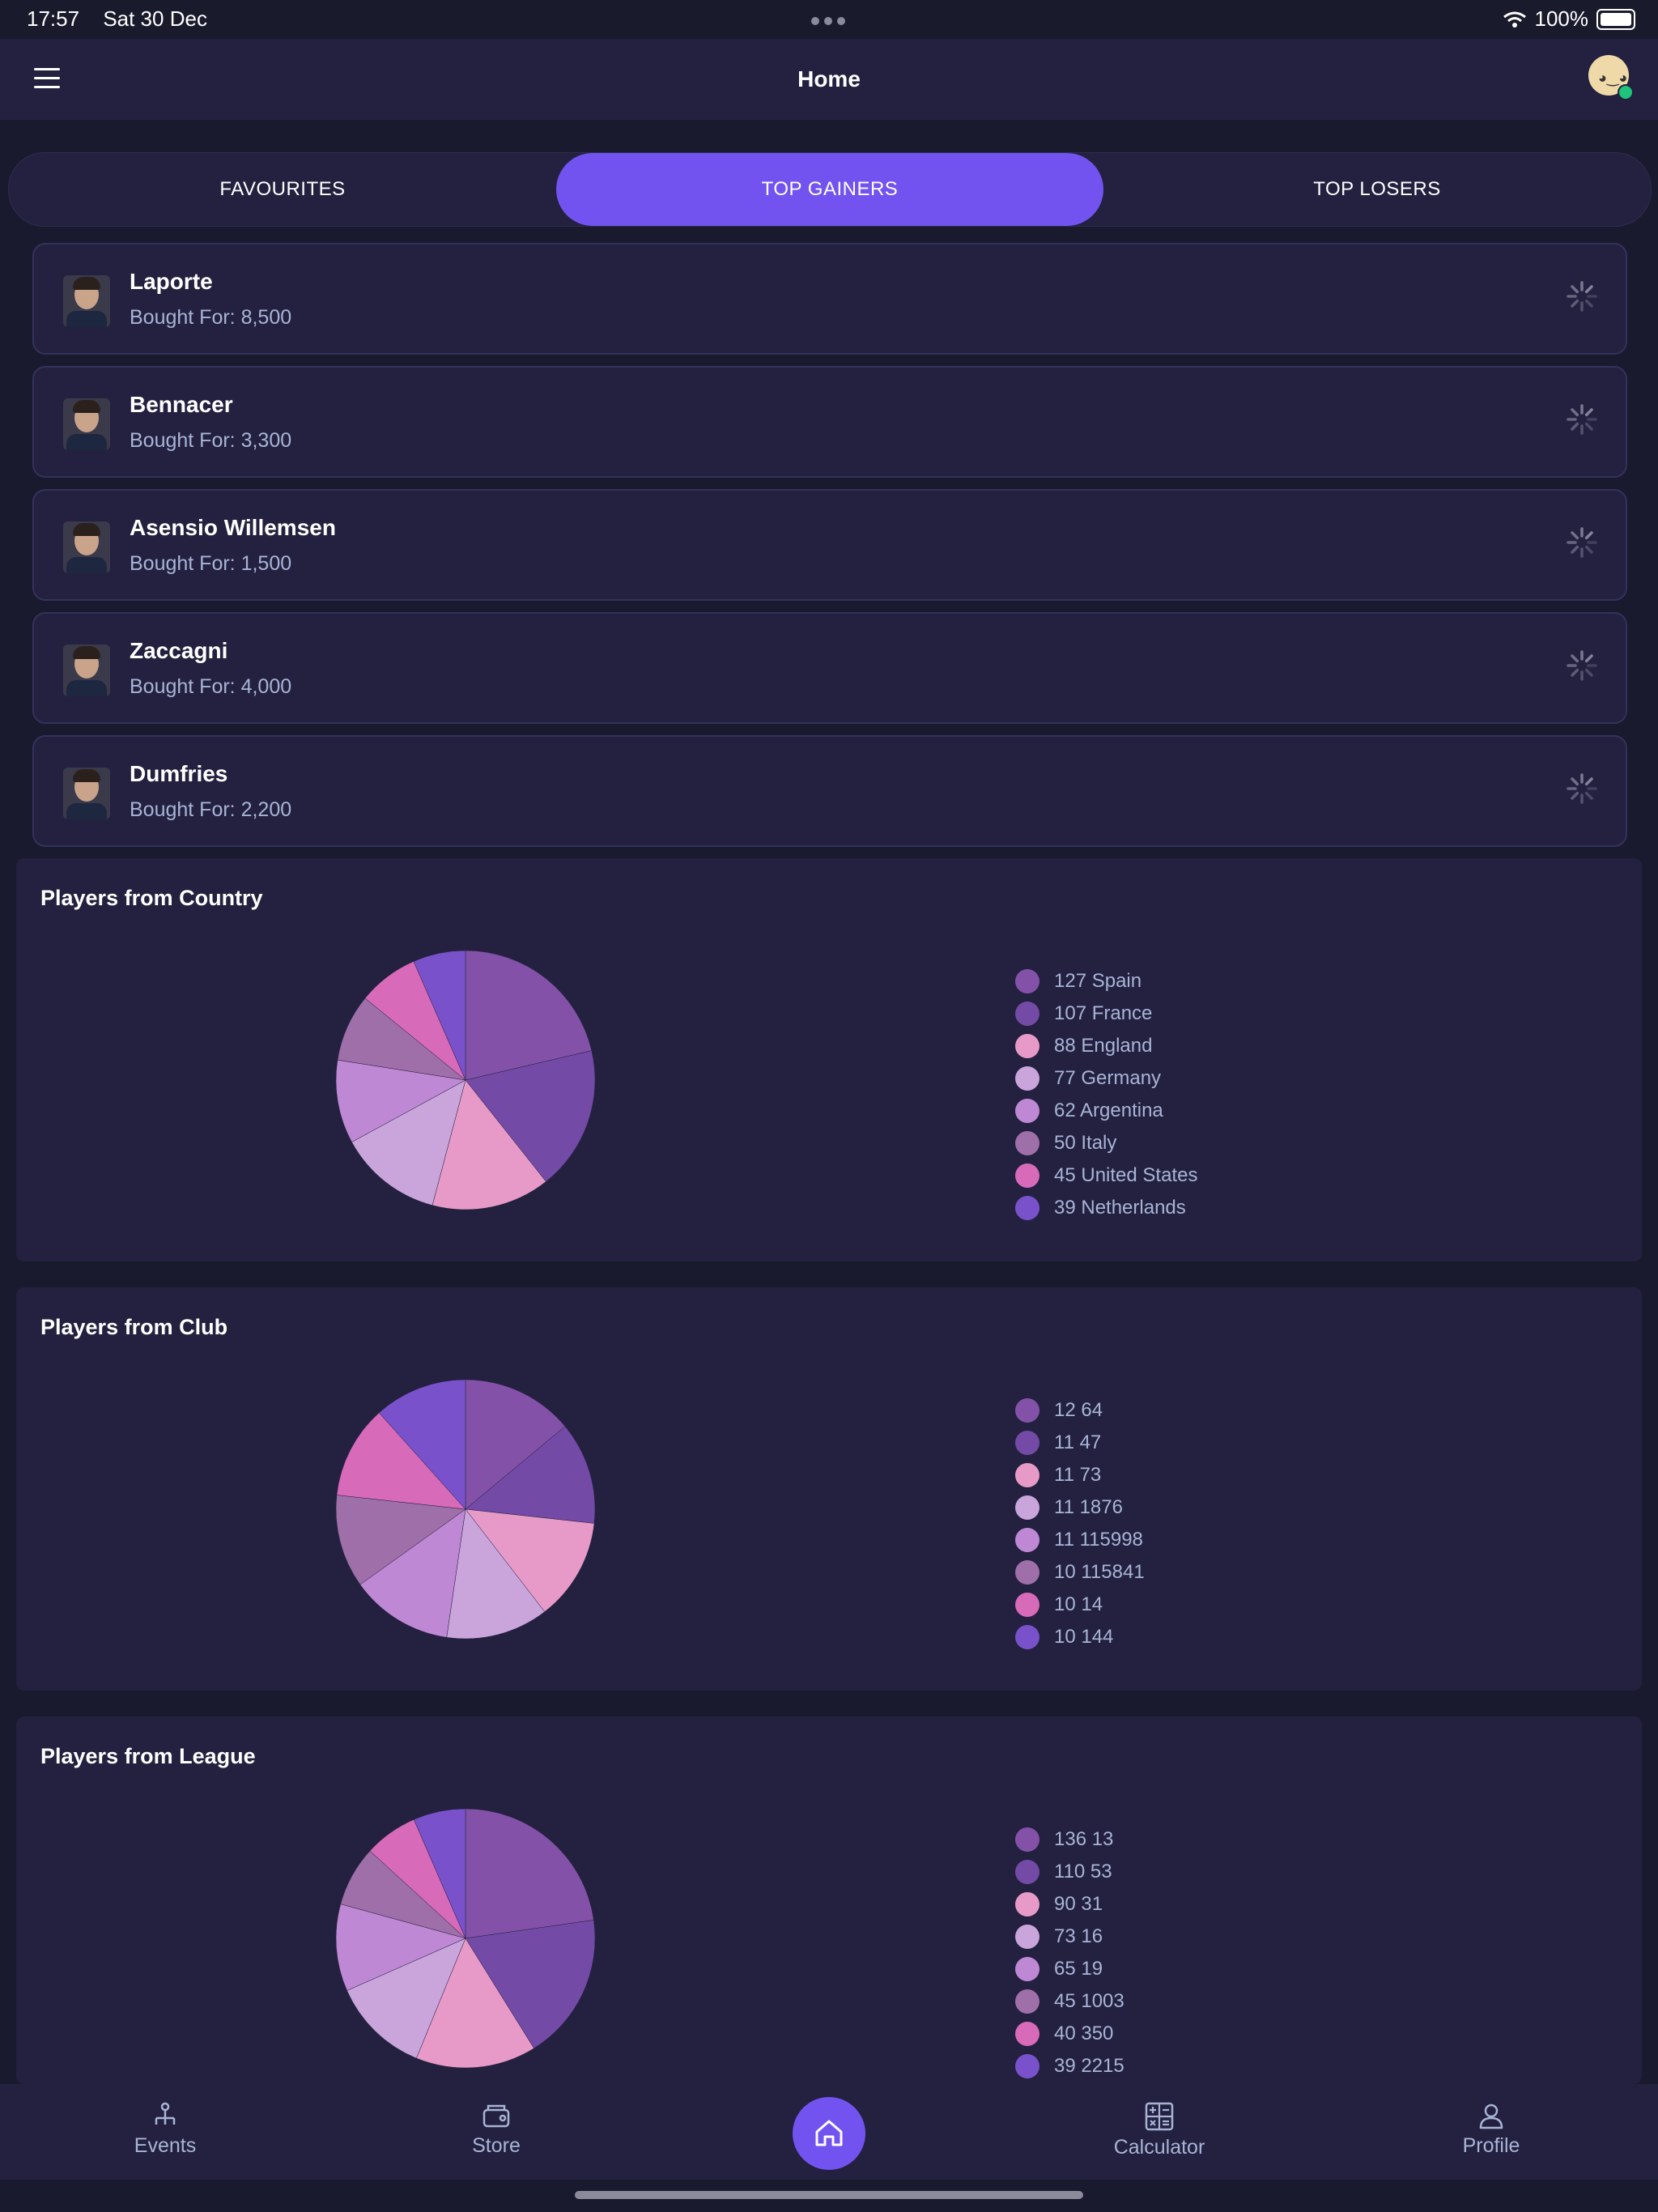 The image size is (1658, 2212). I want to click on legend-item: 127 Spain, so click(1106, 982).